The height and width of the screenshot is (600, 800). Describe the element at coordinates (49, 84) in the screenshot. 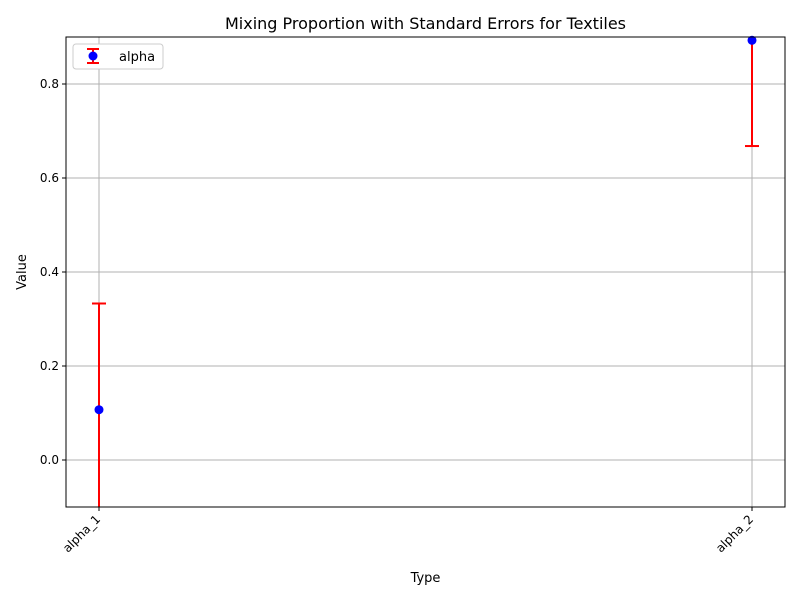

I see `y-tick-label: 0.8` at that location.